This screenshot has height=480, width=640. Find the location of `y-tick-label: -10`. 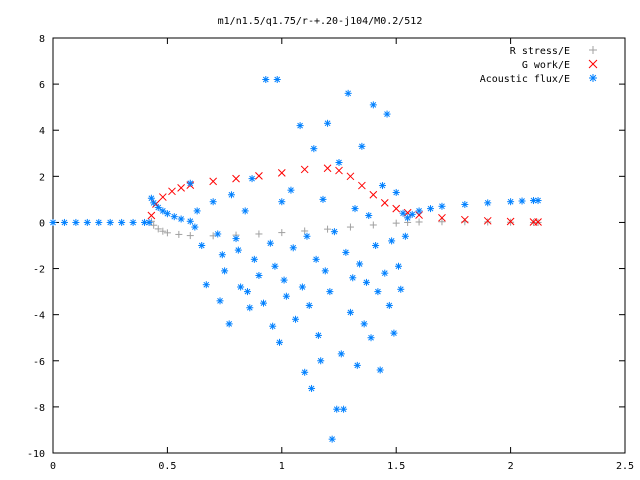

y-tick-label: -10 is located at coordinates (36, 454).